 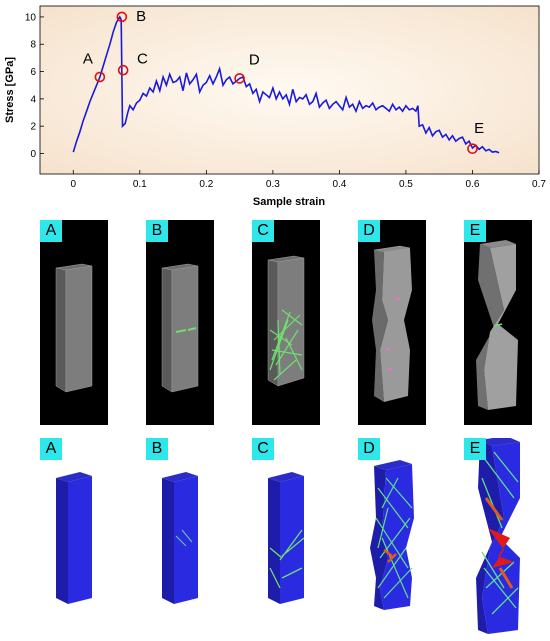 I want to click on render-label-e: E, so click(x=475, y=449).